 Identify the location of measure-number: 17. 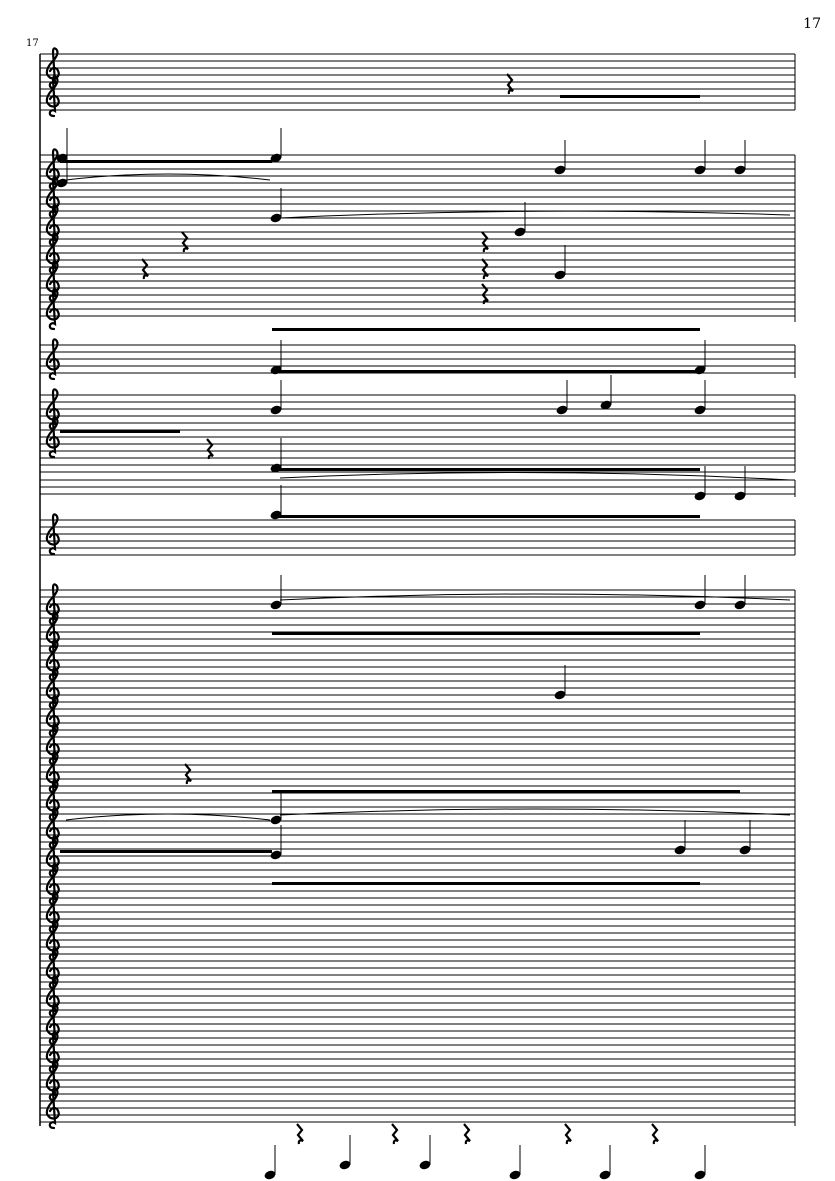
(32, 43).